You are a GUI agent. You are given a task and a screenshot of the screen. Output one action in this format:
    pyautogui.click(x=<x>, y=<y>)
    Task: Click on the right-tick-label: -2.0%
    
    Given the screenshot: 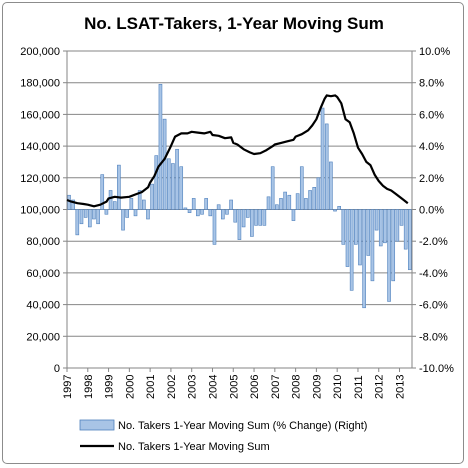 What is the action you would take?
    pyautogui.click(x=433, y=242)
    